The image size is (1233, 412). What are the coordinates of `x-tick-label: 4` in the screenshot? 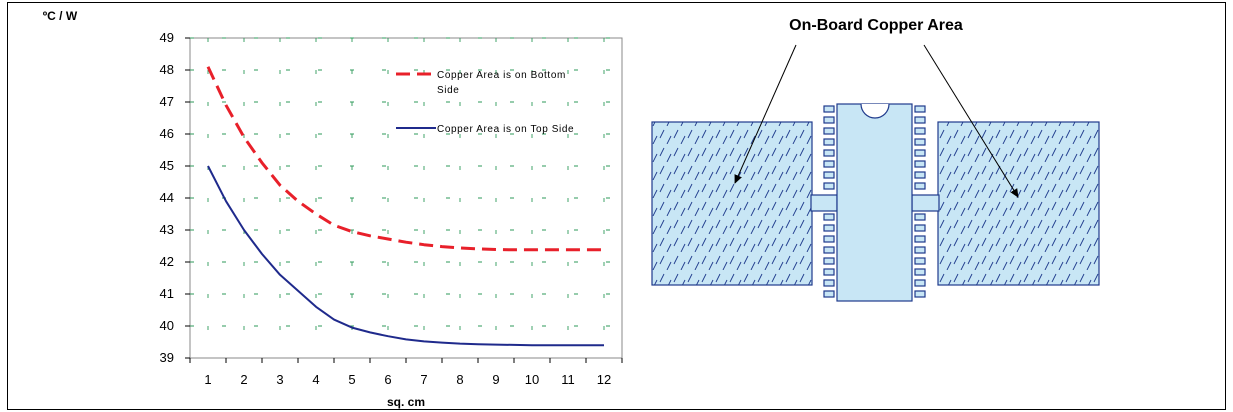 It's located at (315, 379).